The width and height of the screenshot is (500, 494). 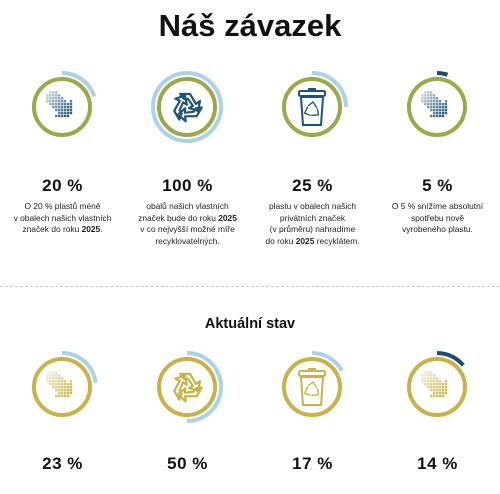 I want to click on description-line: spotřebu nově, so click(x=437, y=217).